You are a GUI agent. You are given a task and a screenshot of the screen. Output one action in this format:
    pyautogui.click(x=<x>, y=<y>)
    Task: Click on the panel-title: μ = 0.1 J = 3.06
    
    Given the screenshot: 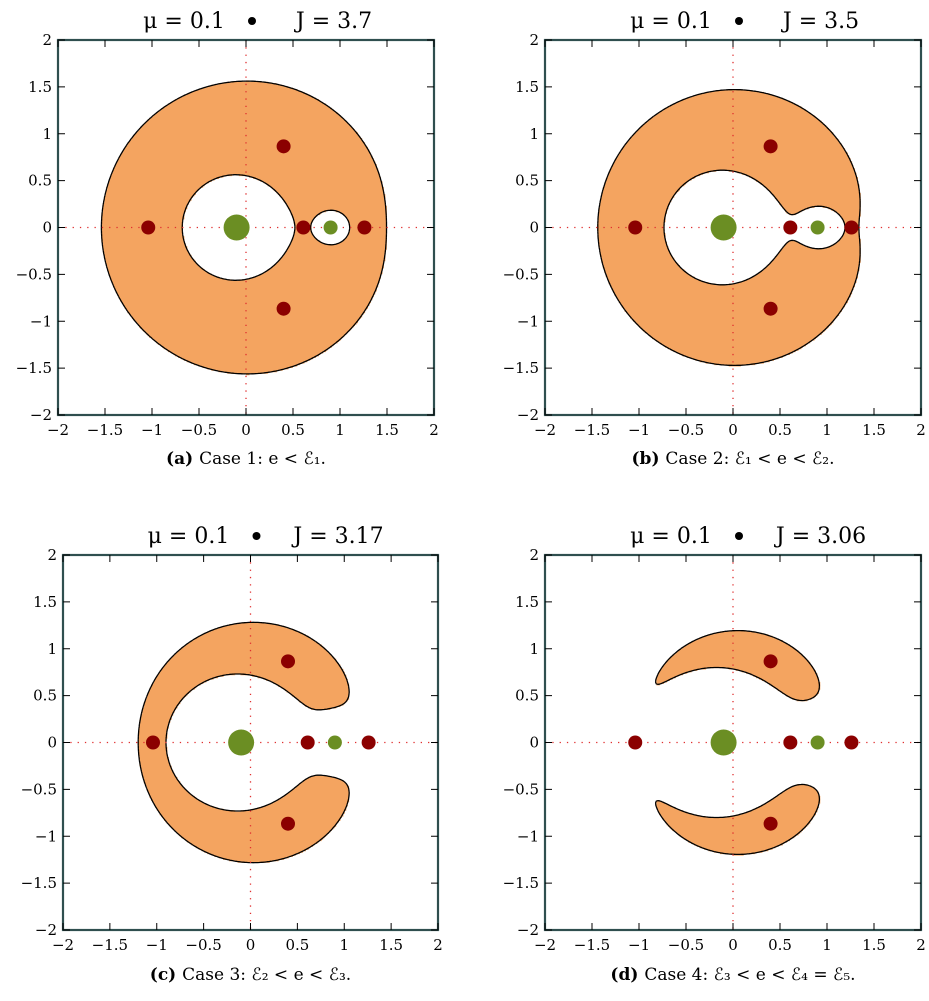 What is the action you would take?
    pyautogui.click(x=748, y=536)
    